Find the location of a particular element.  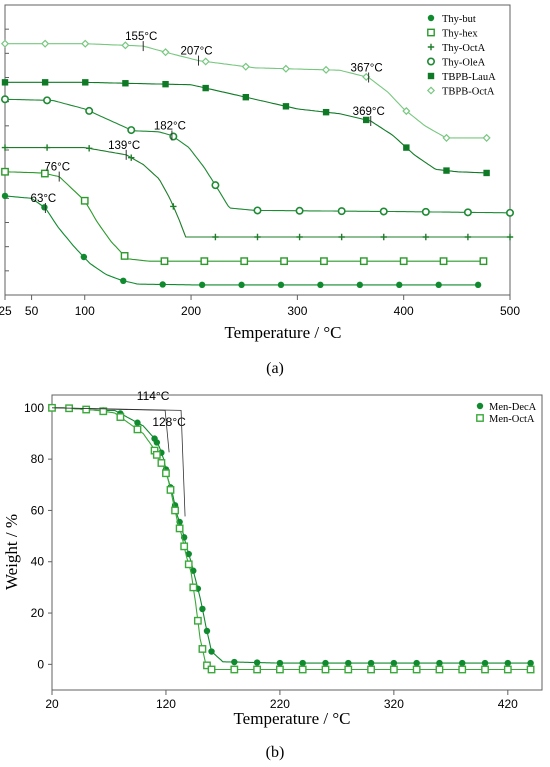

panel-b-legend-marker is located at coordinates (480, 418).